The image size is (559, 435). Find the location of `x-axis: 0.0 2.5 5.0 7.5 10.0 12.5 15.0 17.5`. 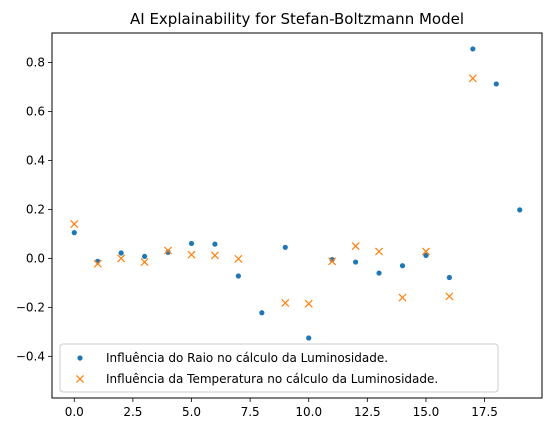

x-axis: 0.0 2.5 5.0 7.5 10.0 12.5 15.0 17.5 is located at coordinates (281, 408).